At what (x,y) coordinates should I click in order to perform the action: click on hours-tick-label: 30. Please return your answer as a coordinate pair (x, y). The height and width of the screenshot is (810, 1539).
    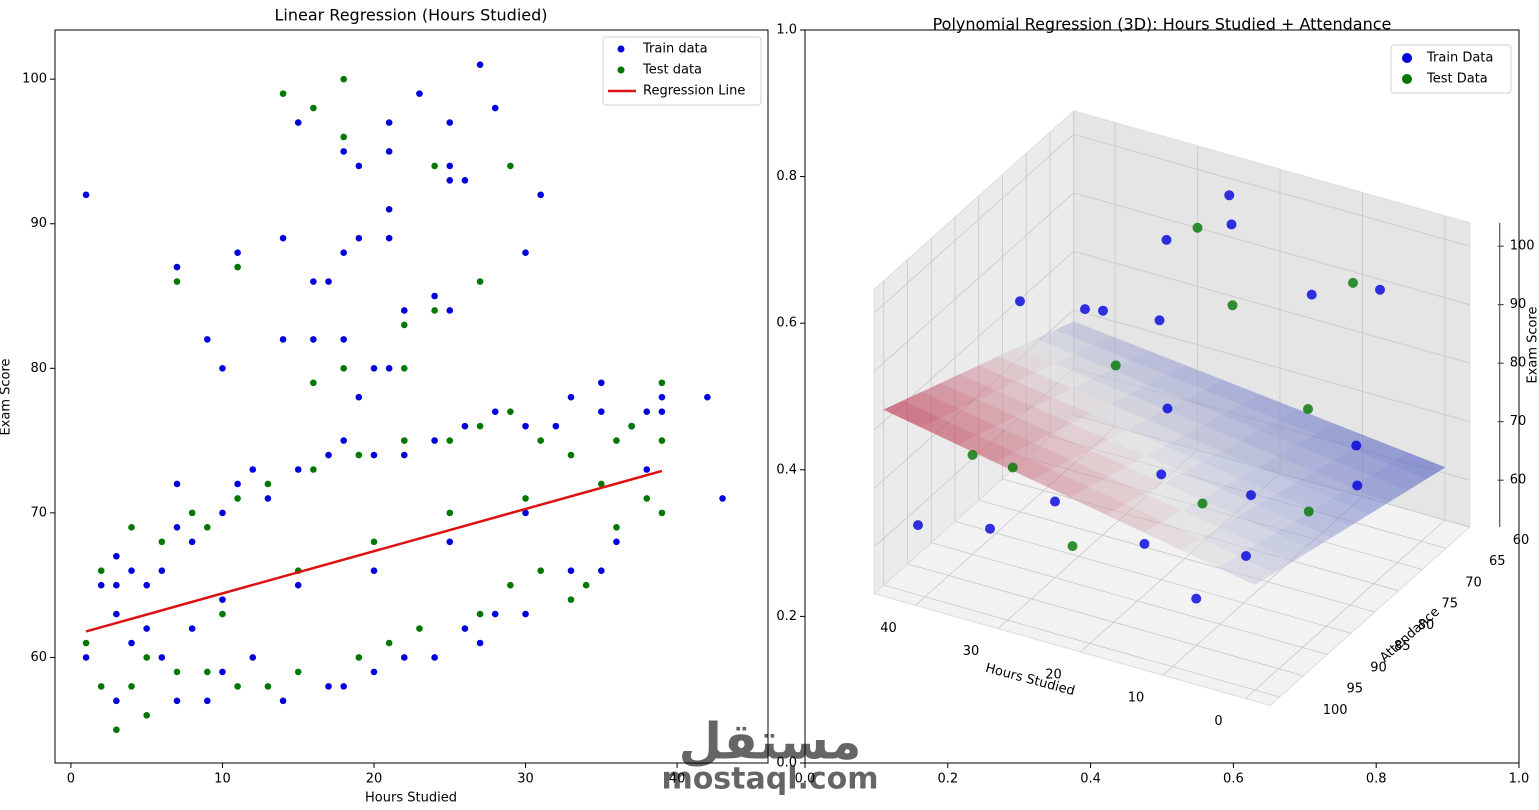
    Looking at the image, I should click on (971, 651).